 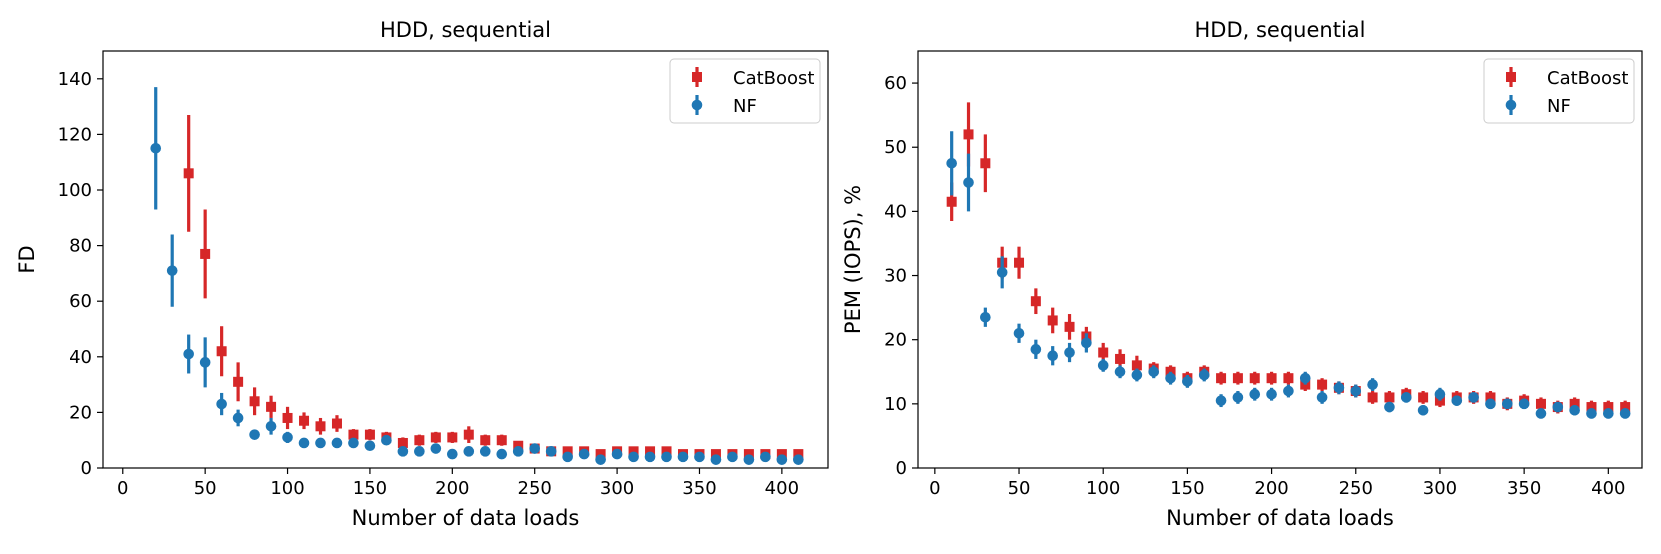 What do you see at coordinates (370, 488) in the screenshot?
I see `left-x-tick-label: 150` at bounding box center [370, 488].